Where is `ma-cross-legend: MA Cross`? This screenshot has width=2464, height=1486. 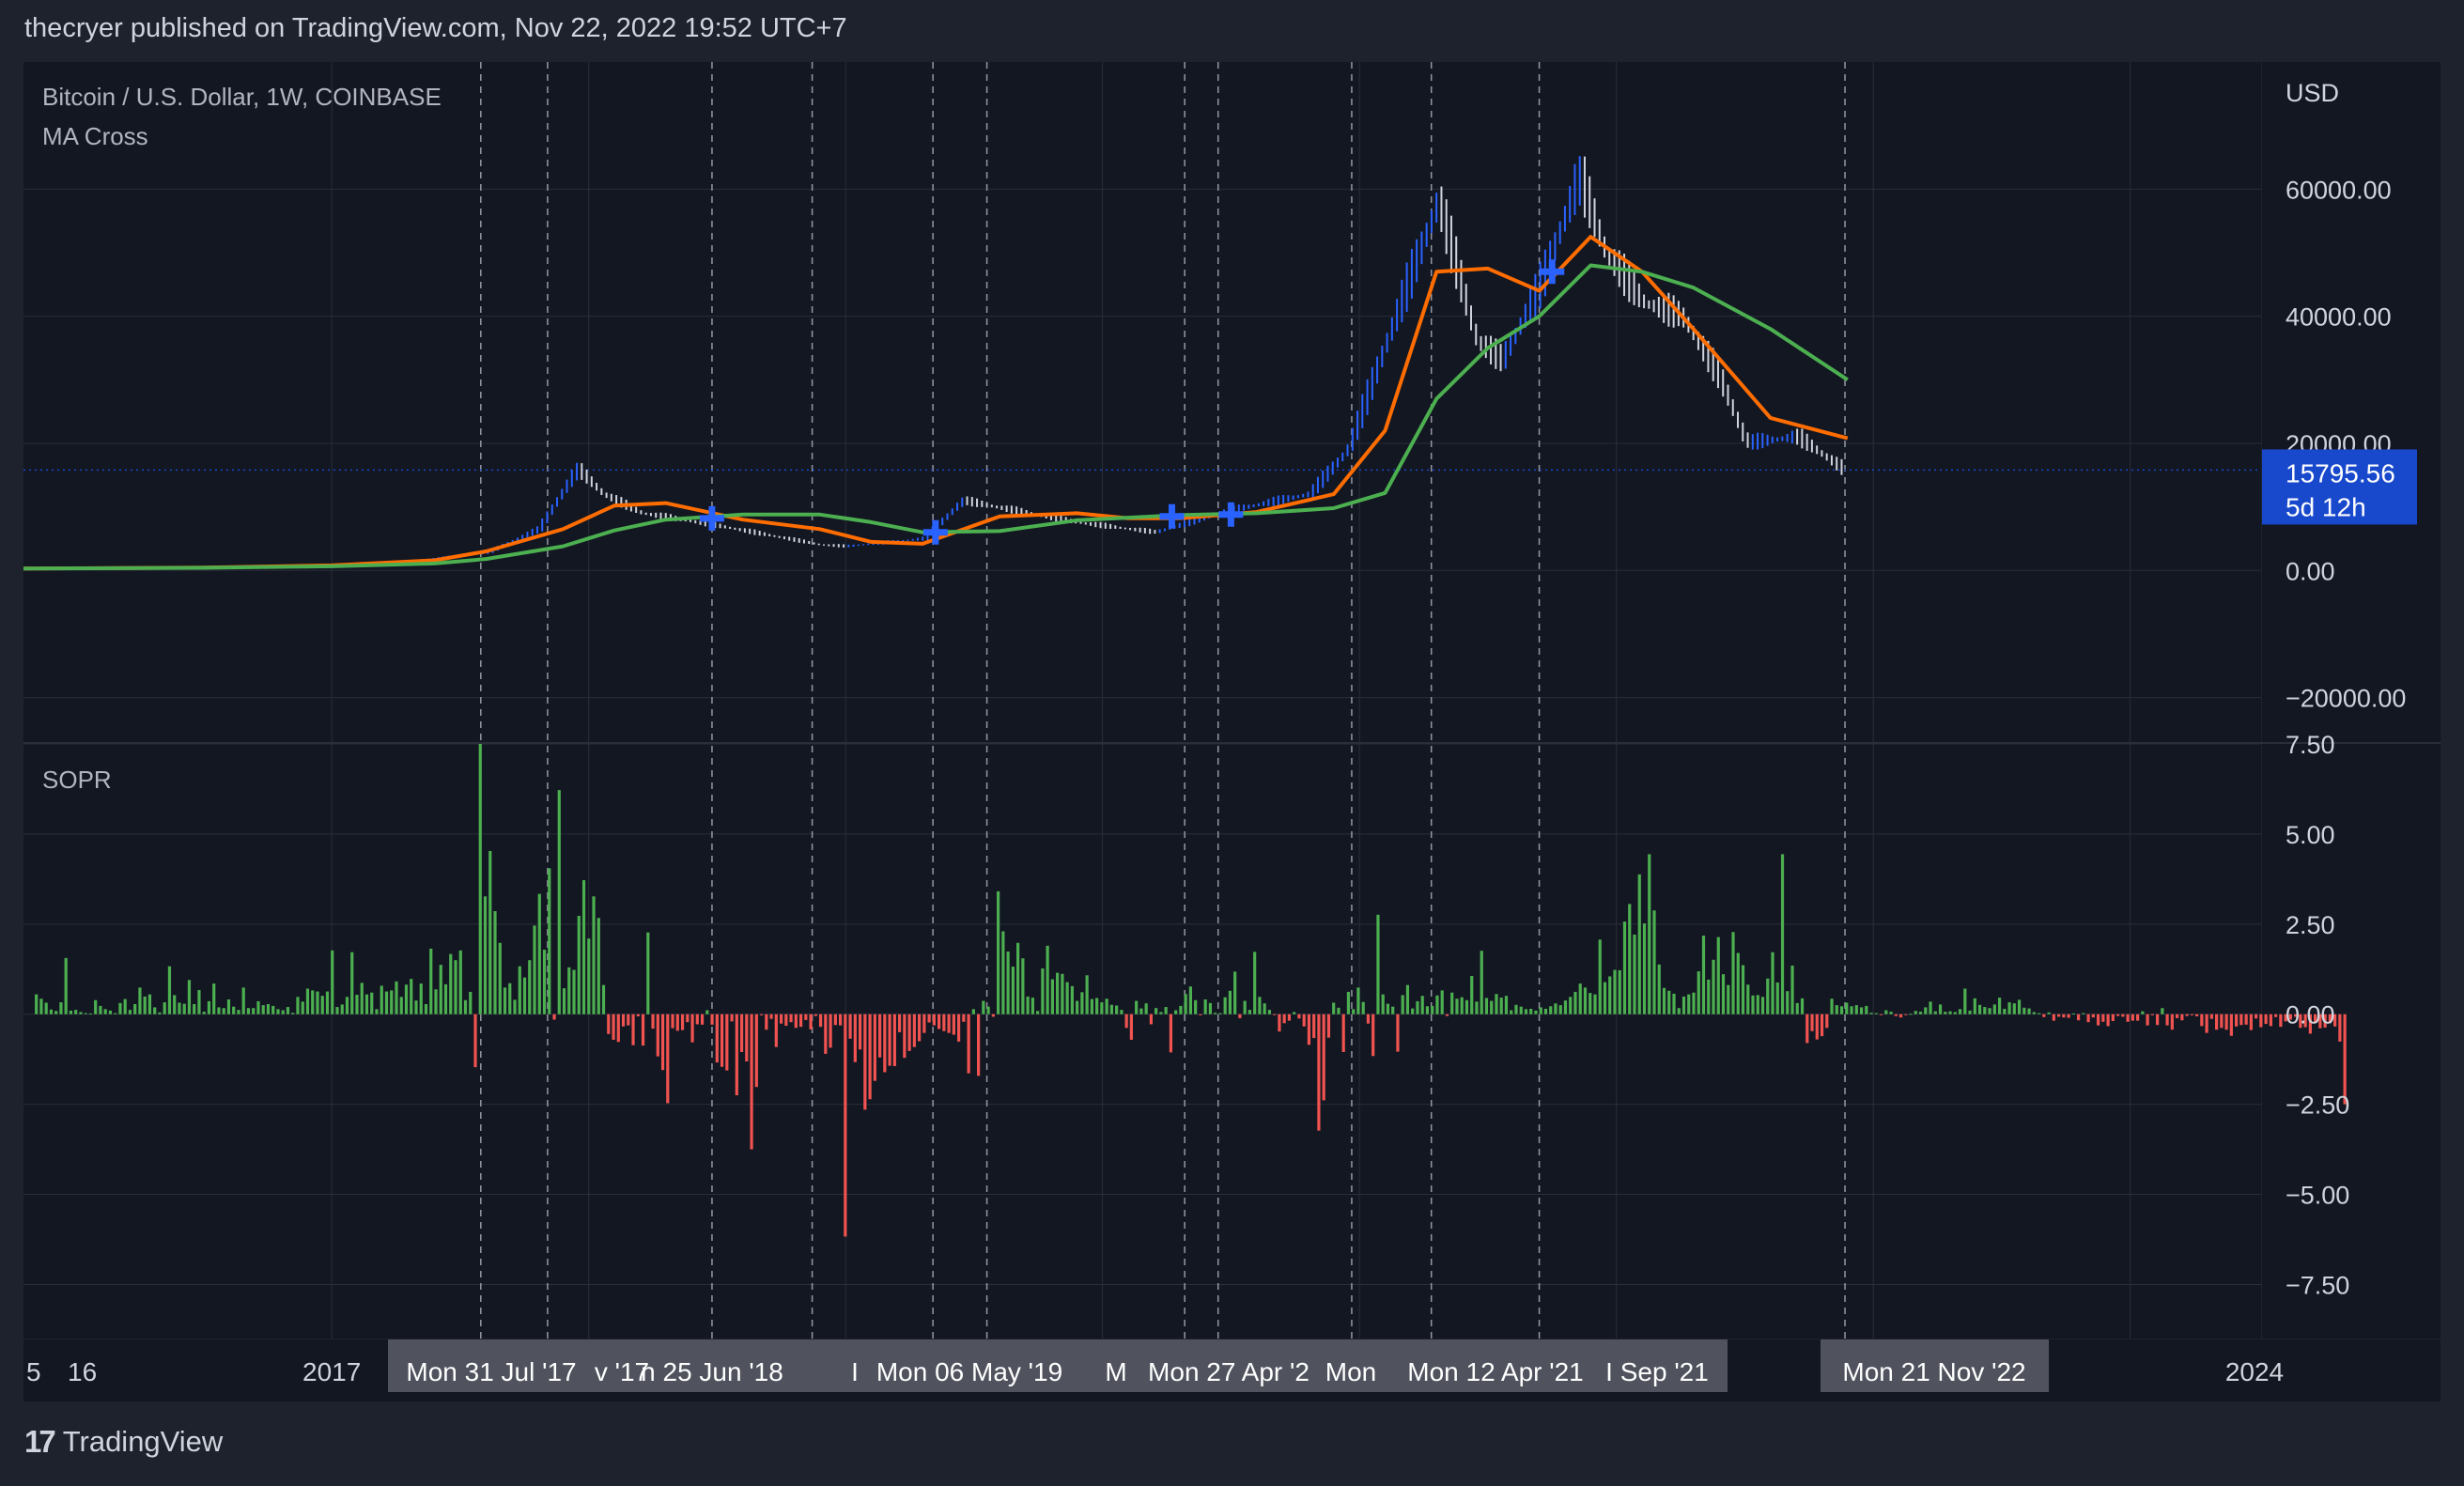
ma-cross-legend: MA Cross is located at coordinates (95, 136).